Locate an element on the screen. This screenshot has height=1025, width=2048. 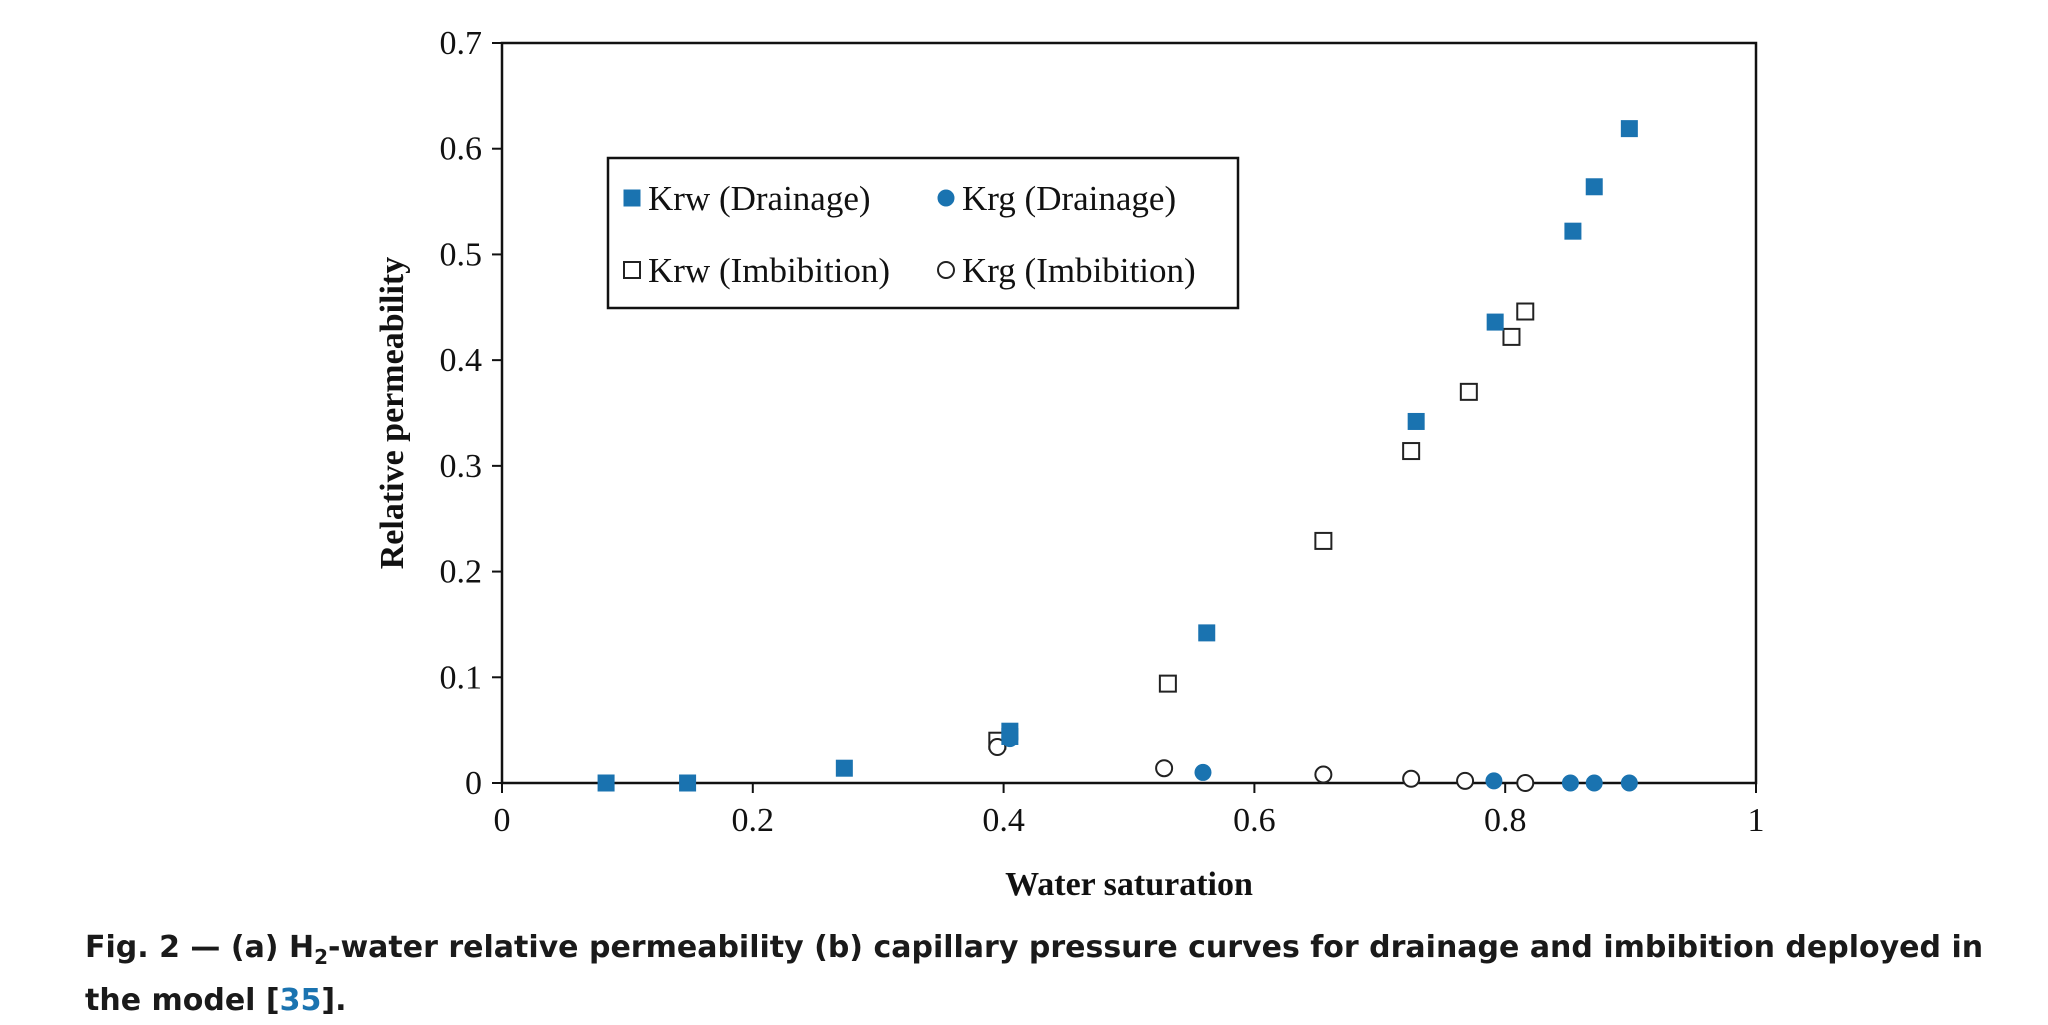
caption-end: ]. is located at coordinates (334, 1000).